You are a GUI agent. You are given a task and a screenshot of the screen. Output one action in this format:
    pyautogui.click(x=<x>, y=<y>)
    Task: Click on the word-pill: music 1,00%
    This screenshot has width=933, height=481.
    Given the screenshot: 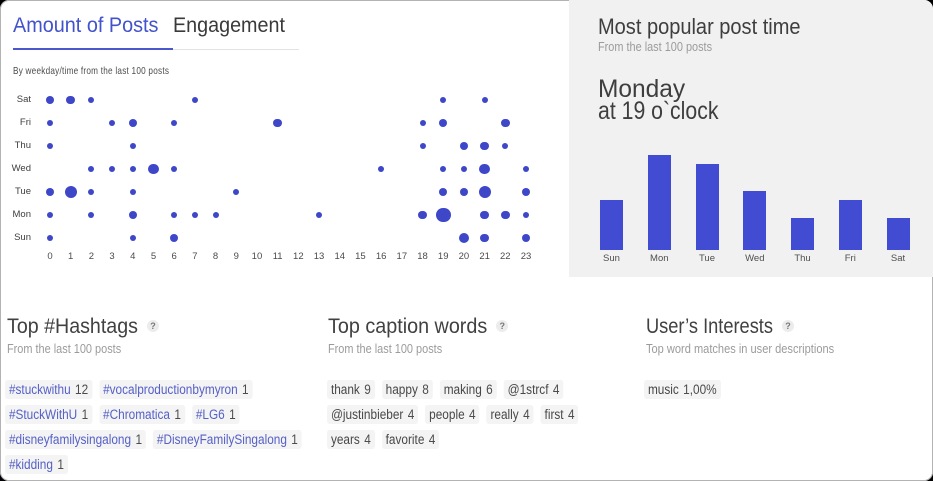 What is the action you would take?
    pyautogui.click(x=682, y=389)
    